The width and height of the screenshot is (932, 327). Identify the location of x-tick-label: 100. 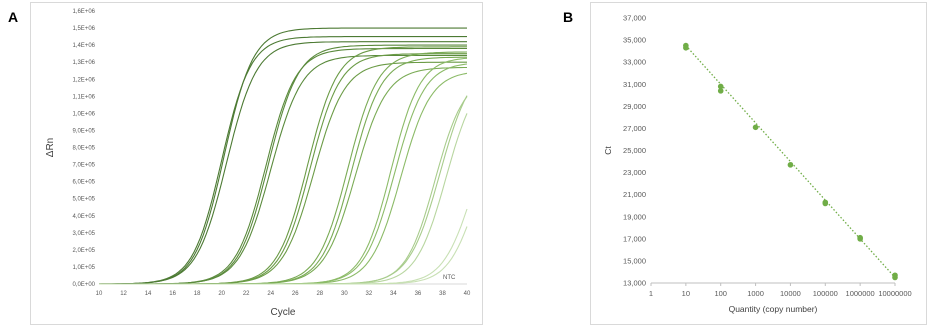
(720, 293).